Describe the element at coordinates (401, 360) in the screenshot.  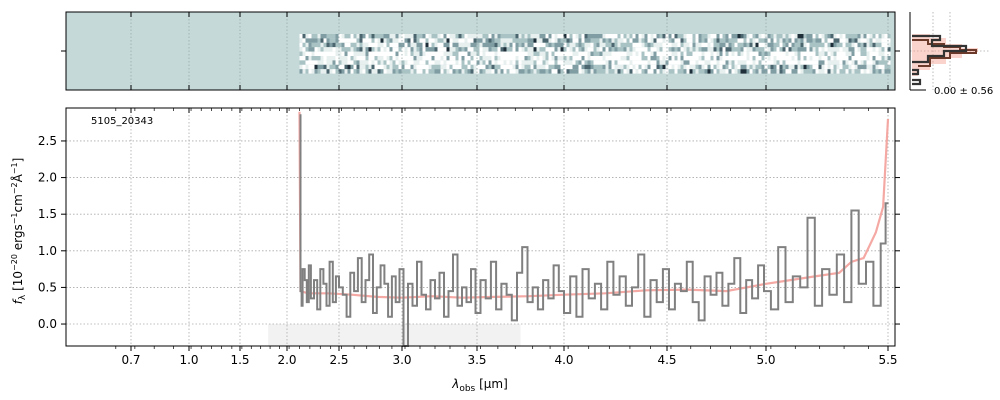
I see `x-tick-label: 3.0` at that location.